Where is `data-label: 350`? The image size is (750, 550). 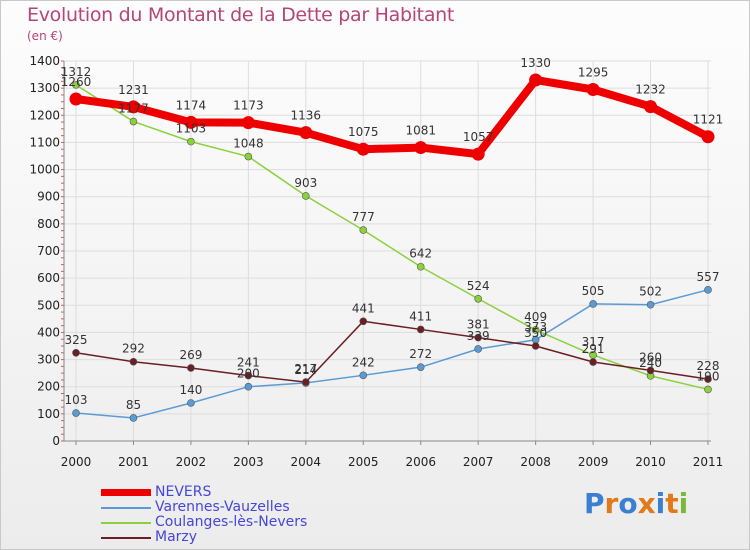 data-label: 350 is located at coordinates (535, 333).